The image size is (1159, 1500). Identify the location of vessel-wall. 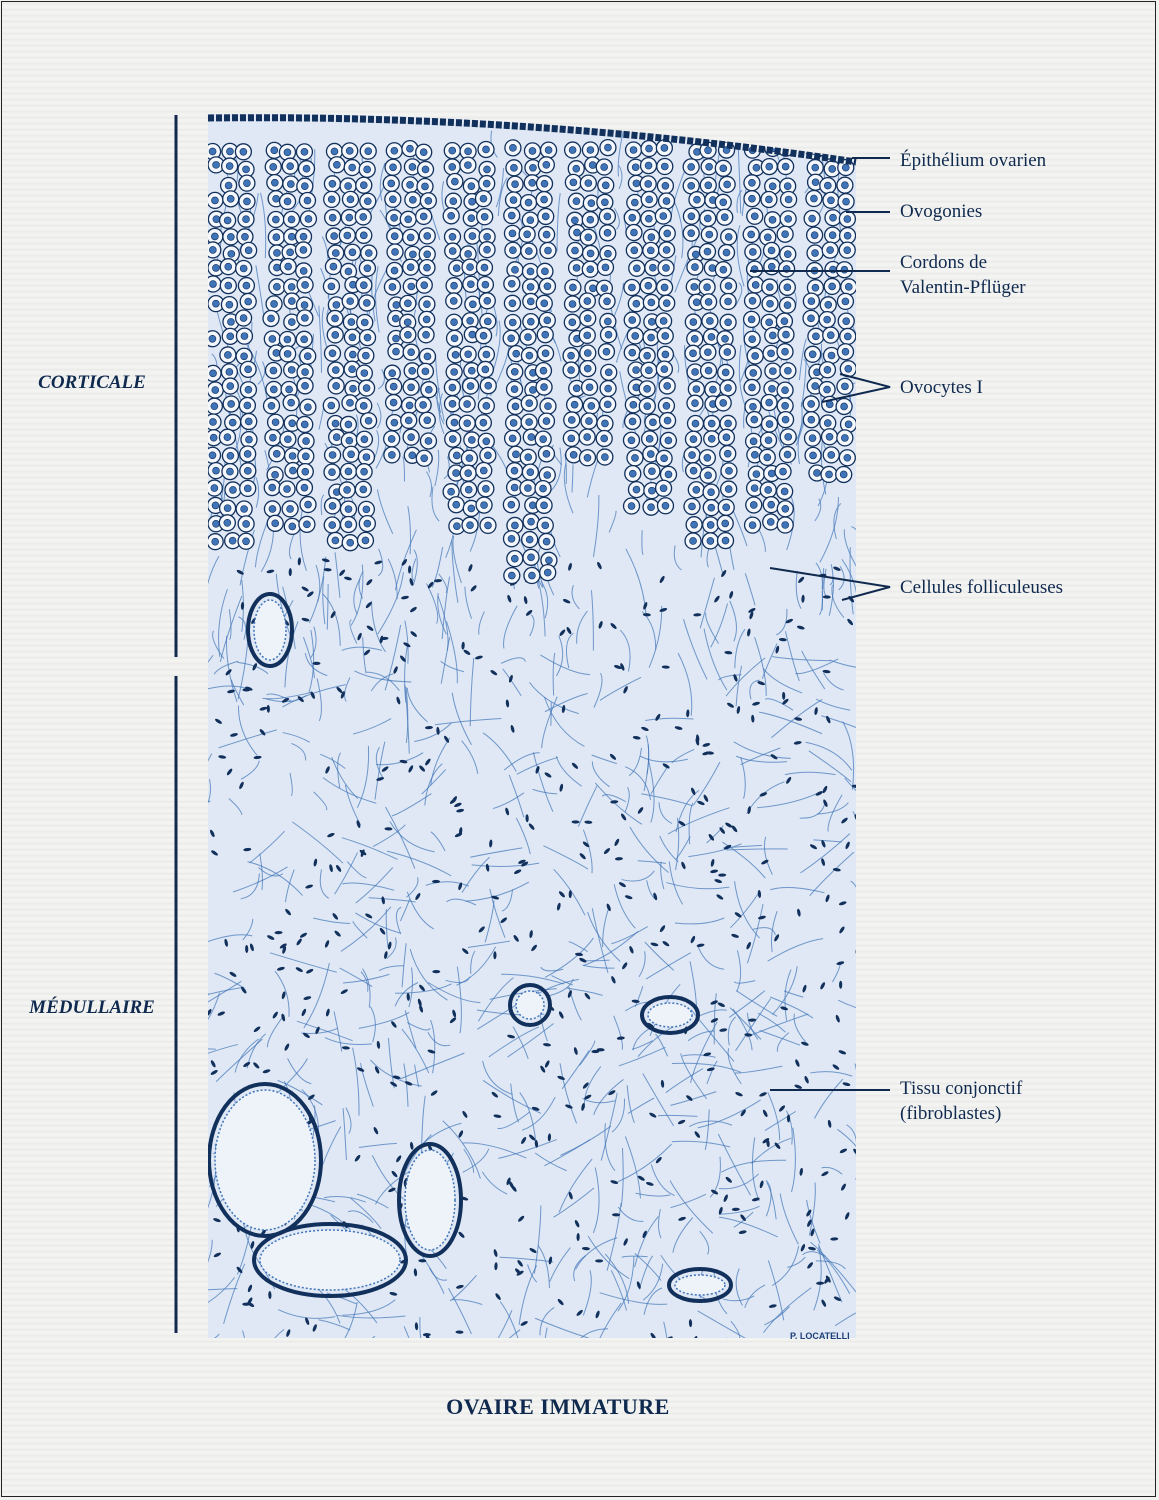
(700, 1285).